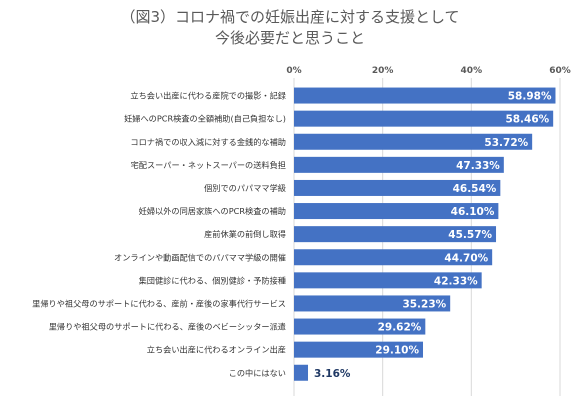 Image resolution: width=581 pixels, height=400 pixels. What do you see at coordinates (167, 327) in the screenshot?
I see `category-label: 里帰りや祖父母のサポートに代わる、産後のベビーシッター派遣` at bounding box center [167, 327].